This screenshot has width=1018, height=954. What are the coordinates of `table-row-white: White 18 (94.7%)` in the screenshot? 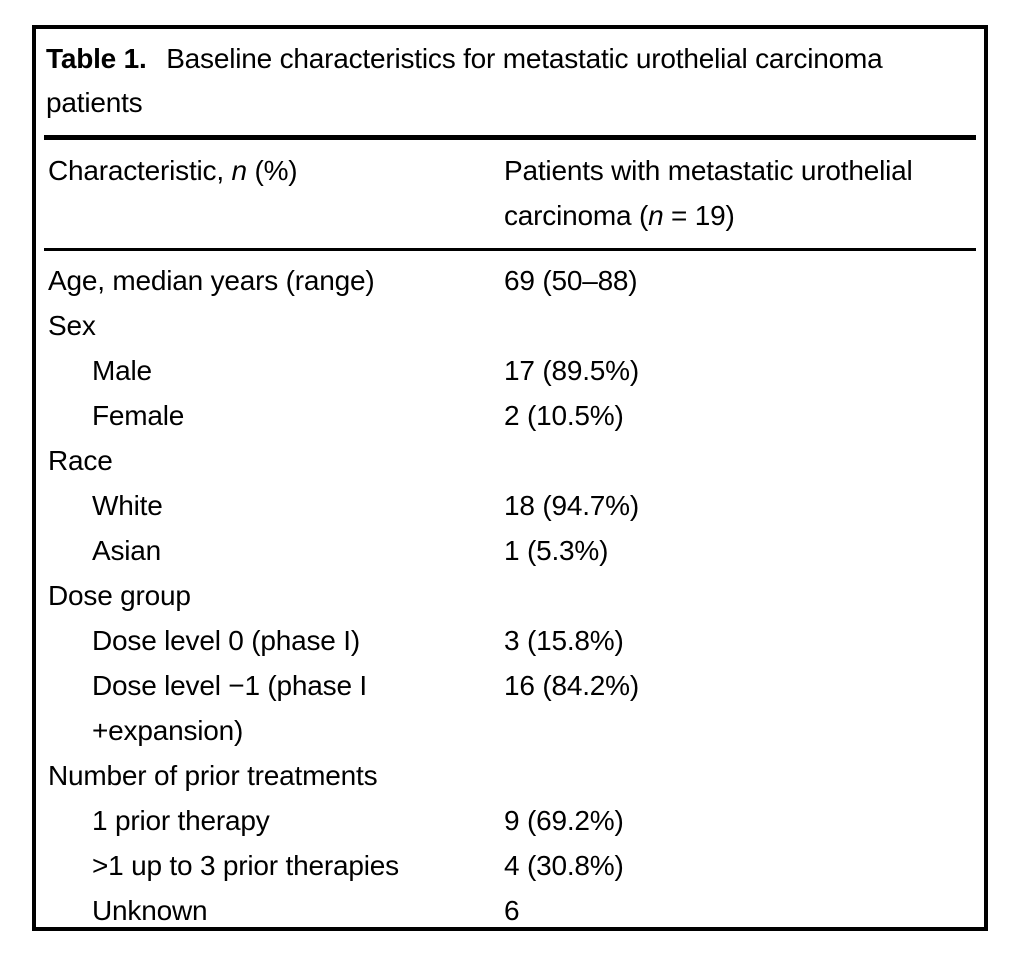 It's located at (510, 505).